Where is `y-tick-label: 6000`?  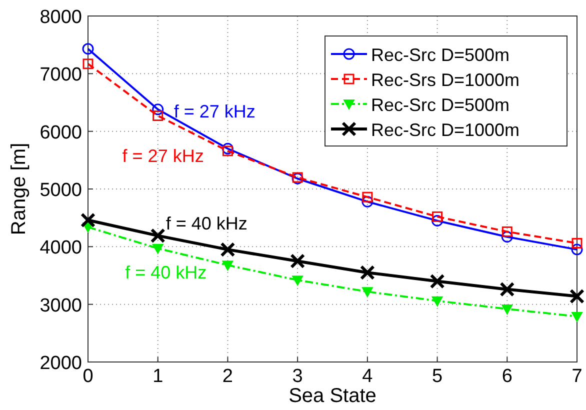
y-tick-label: 6000 is located at coordinates (61, 133).